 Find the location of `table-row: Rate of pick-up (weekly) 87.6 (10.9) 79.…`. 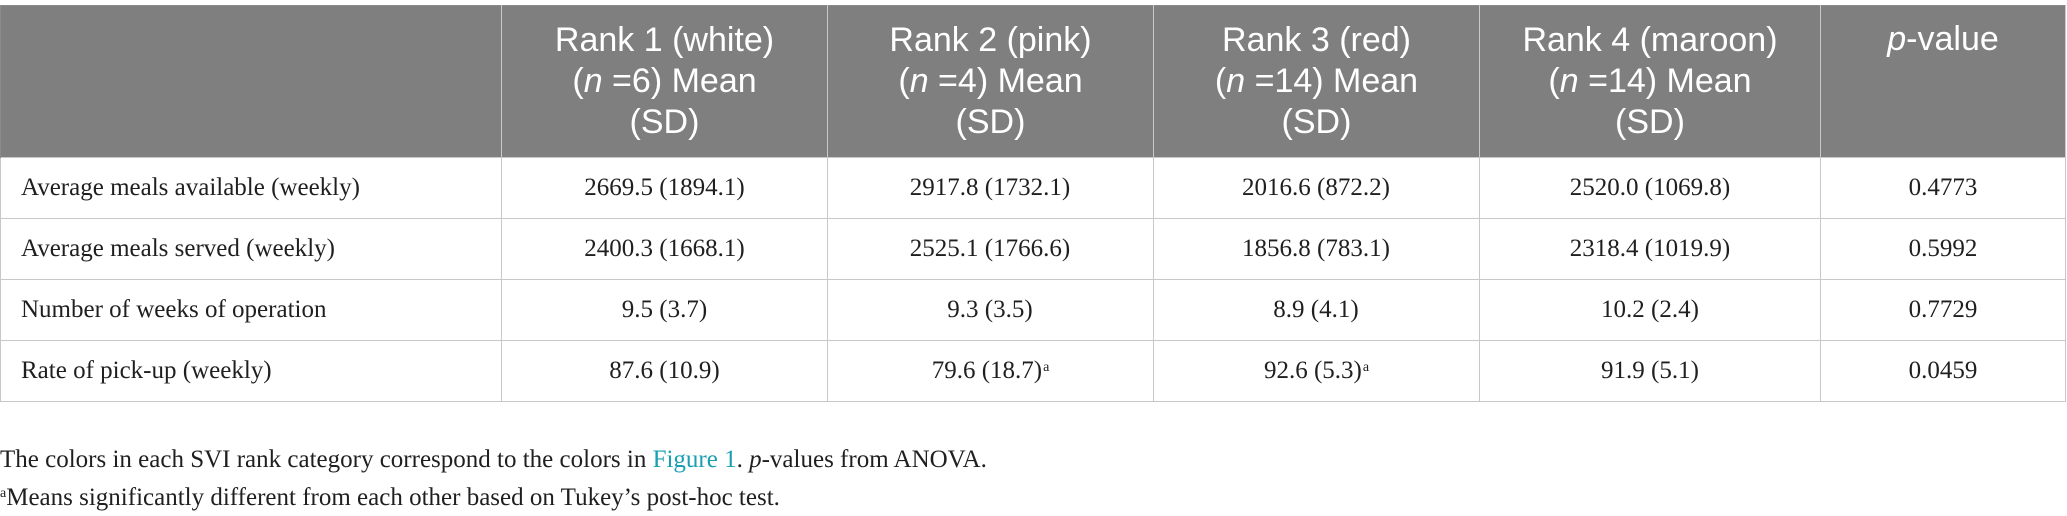

table-row: Rate of pick-up (weekly) 87.6 (10.9) 79.… is located at coordinates (1033, 371).